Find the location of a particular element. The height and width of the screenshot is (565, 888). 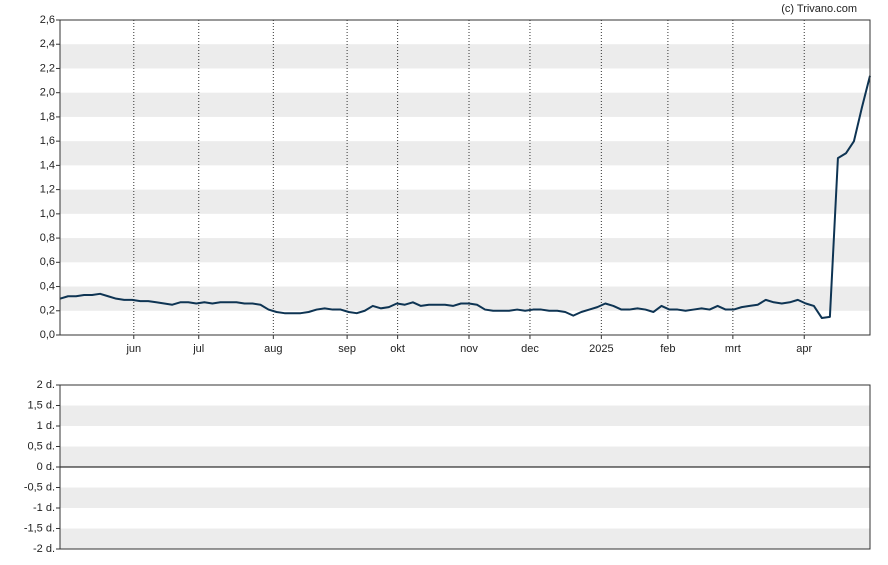

y-tick-label: 0,8 is located at coordinates (47, 238).